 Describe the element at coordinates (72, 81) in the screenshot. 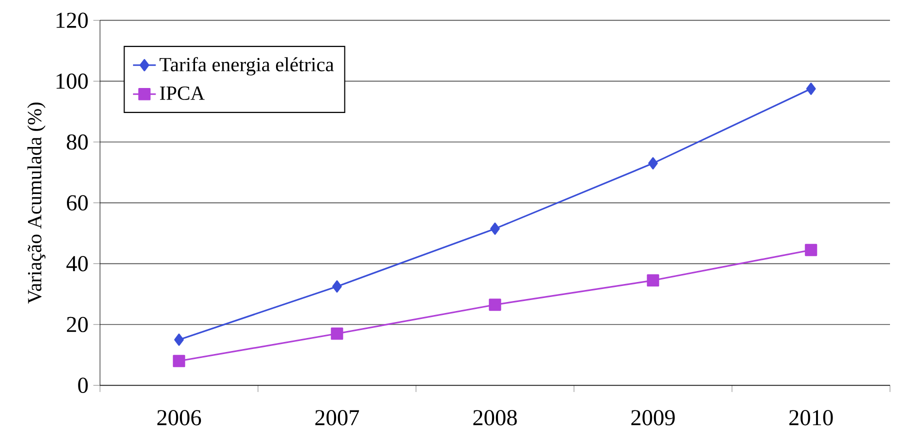

I see `y-tick-label: 100` at that location.